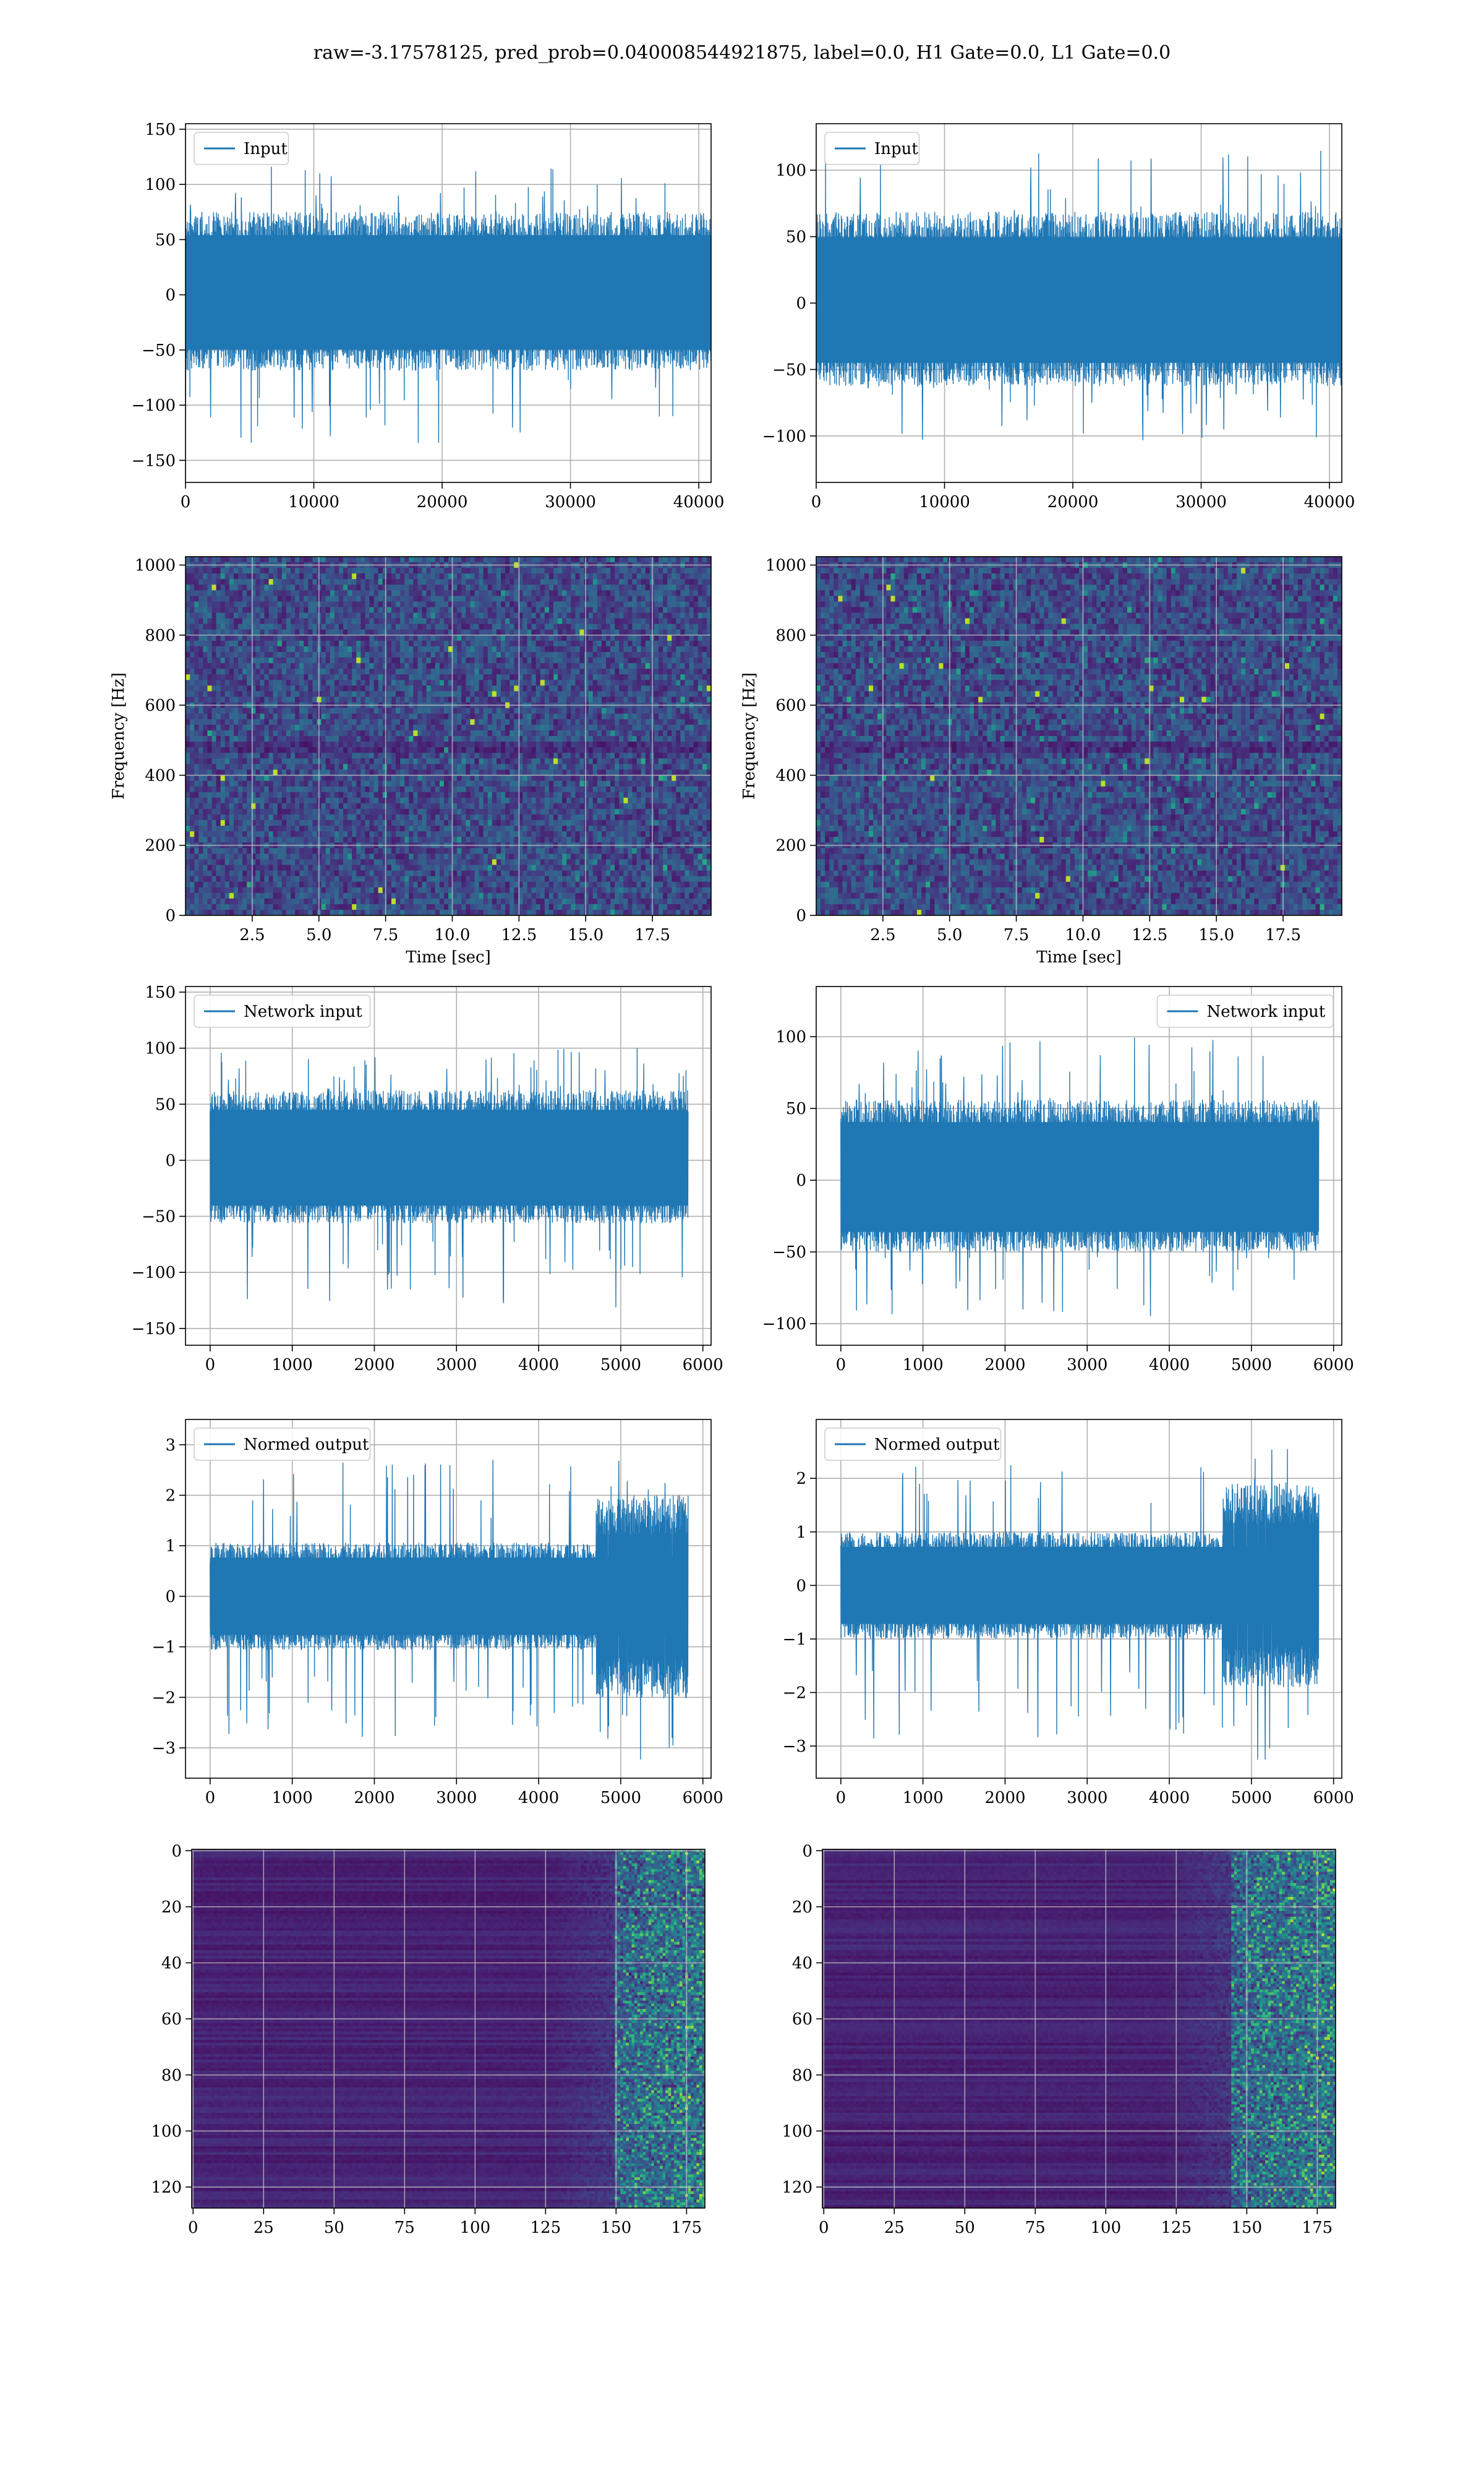  What do you see at coordinates (519, 935) in the screenshot?
I see `x-tick-label: 12.5` at bounding box center [519, 935].